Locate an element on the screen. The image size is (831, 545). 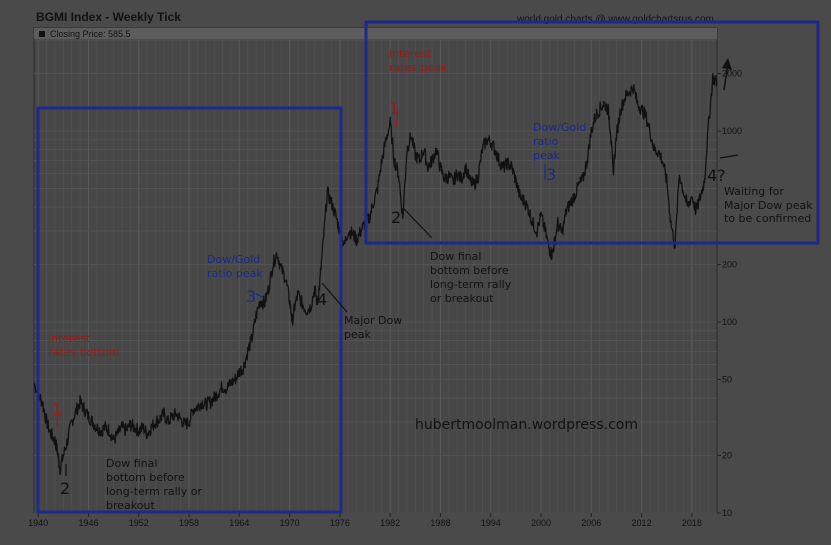
annotation-number-3-right: 3 is located at coordinates (551, 174).